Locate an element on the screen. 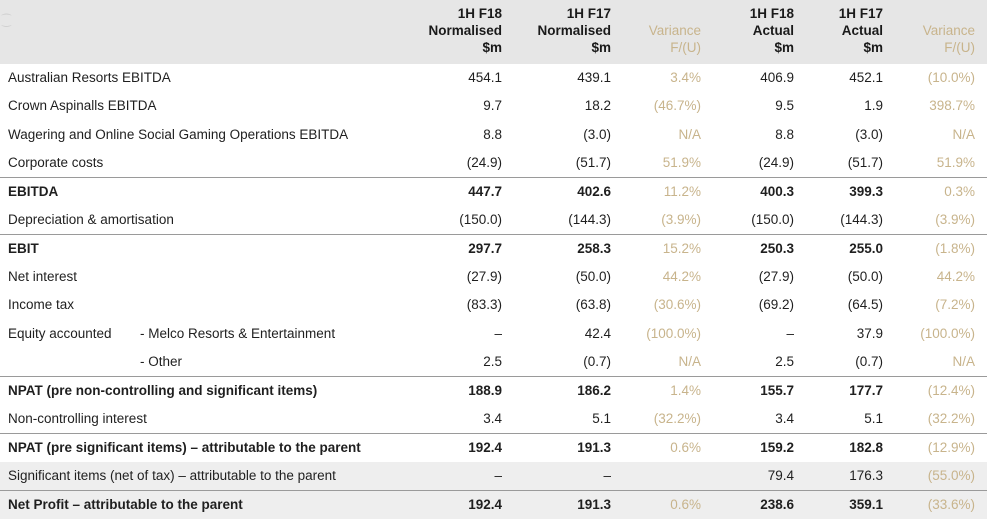 This screenshot has width=987, height=526. cell-variance-actual: (32.2%) is located at coordinates (951, 418).